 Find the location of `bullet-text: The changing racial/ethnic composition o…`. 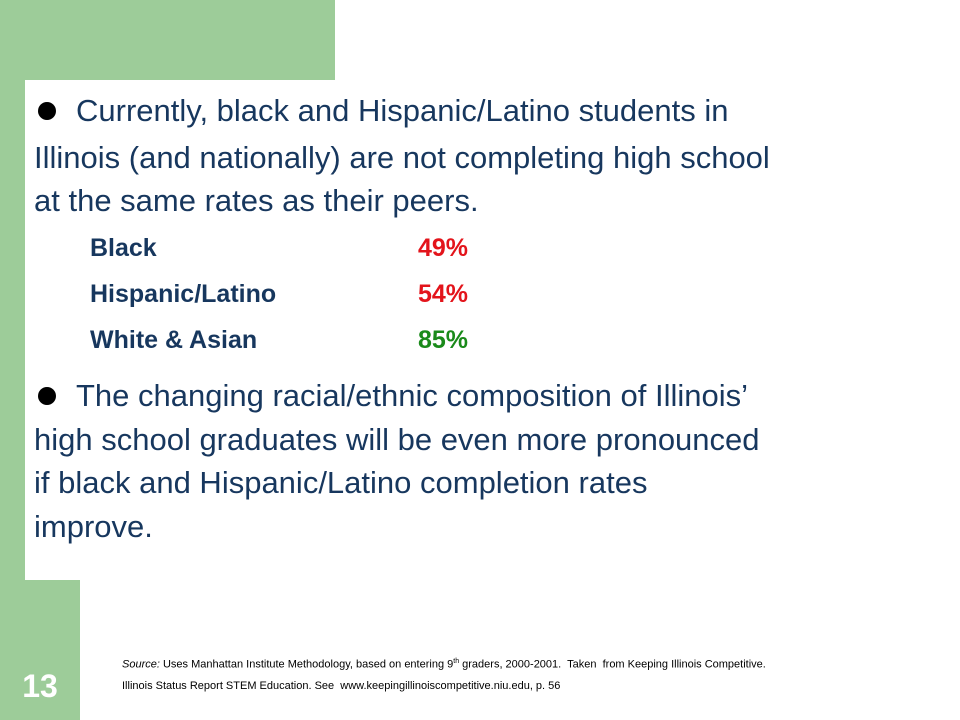

bullet-text: The changing racial/ethnic composition o… is located at coordinates (412, 395).